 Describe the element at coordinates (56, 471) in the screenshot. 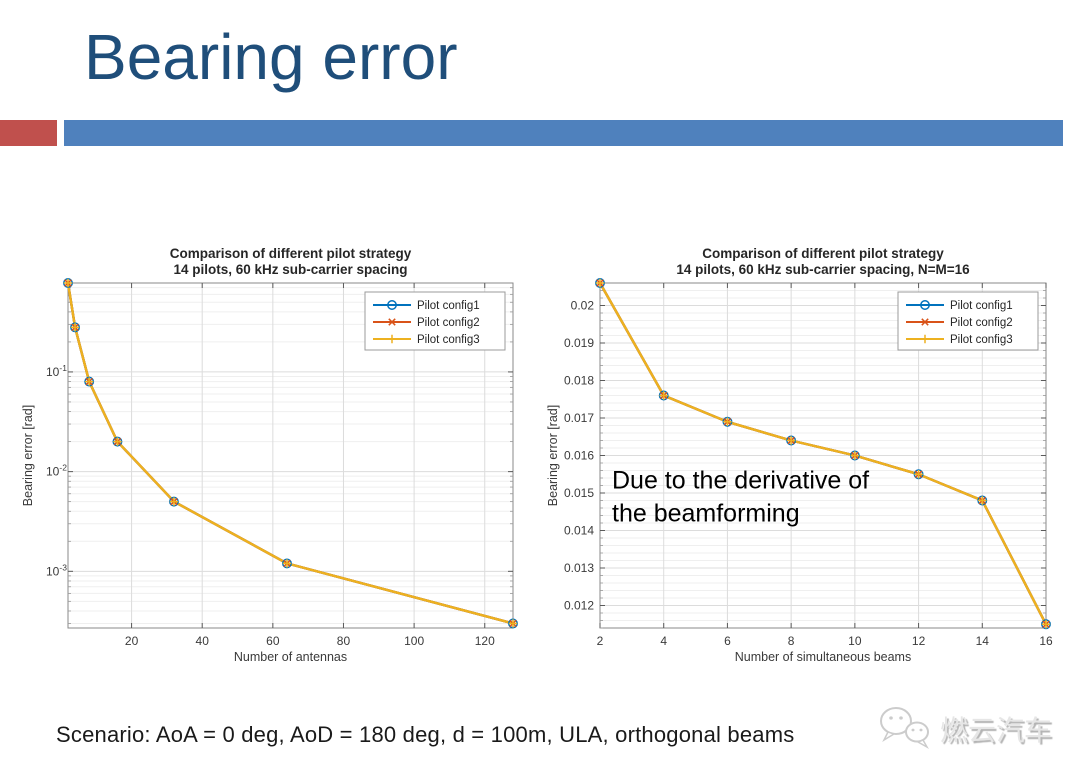

I see `svg-text: 10-2` at that location.